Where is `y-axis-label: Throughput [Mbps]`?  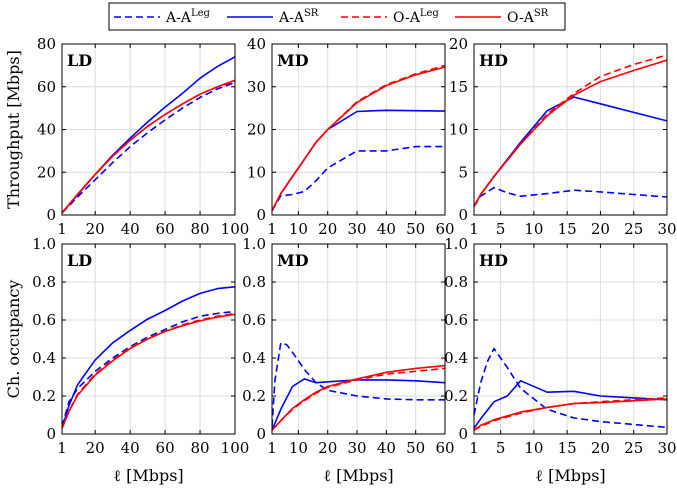 y-axis-label: Throughput [Mbps] is located at coordinates (13, 129).